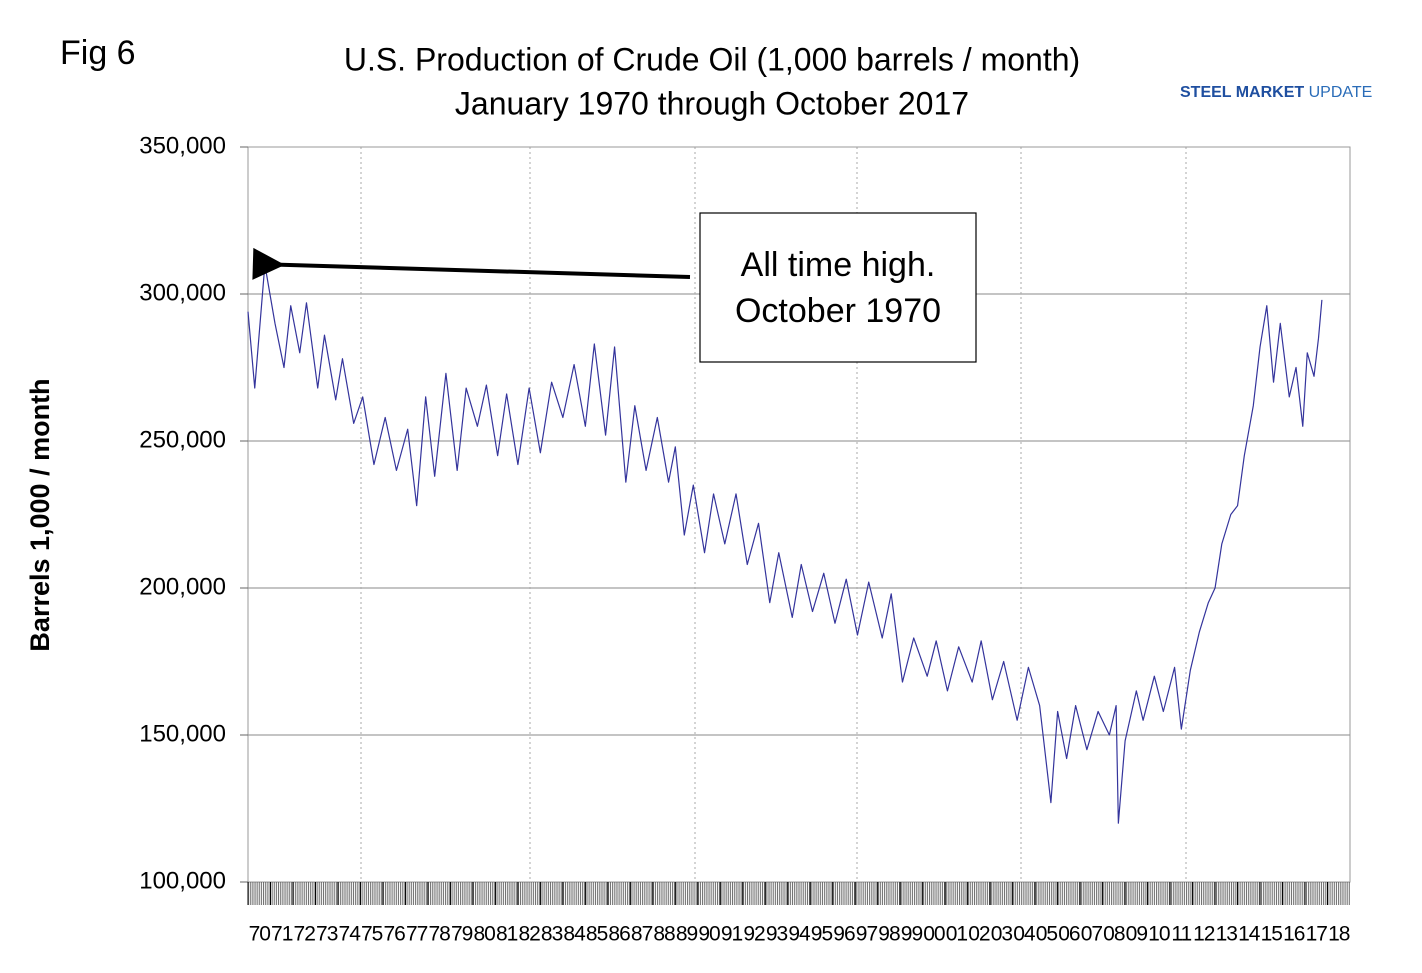  What do you see at coordinates (574, 934) in the screenshot?
I see `x-tick-label: 84` at bounding box center [574, 934].